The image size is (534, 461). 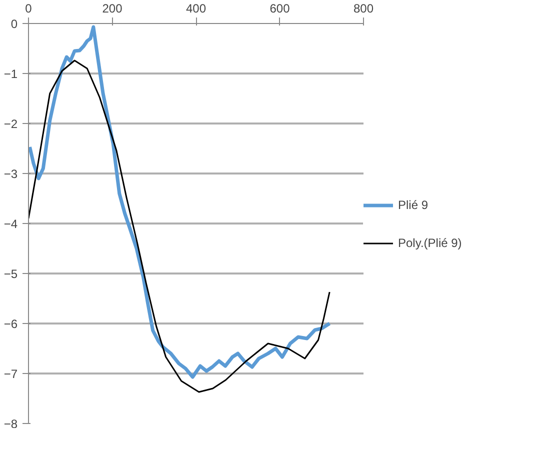 I want to click on y-tick-label: −4, so click(x=11, y=224).